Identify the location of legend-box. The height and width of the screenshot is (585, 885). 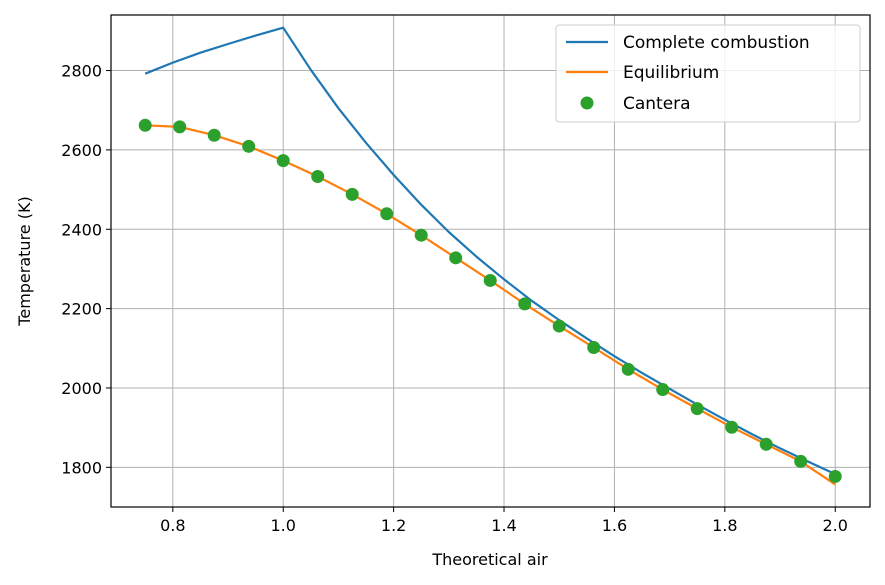
(708, 73).